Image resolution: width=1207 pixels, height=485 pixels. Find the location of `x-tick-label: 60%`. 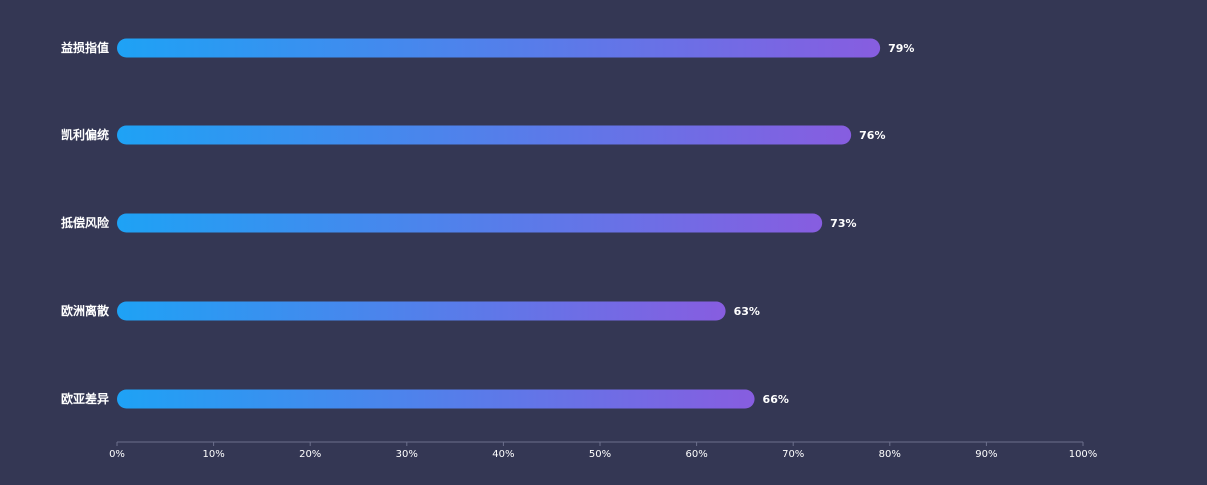

x-tick-label: 60% is located at coordinates (696, 454).